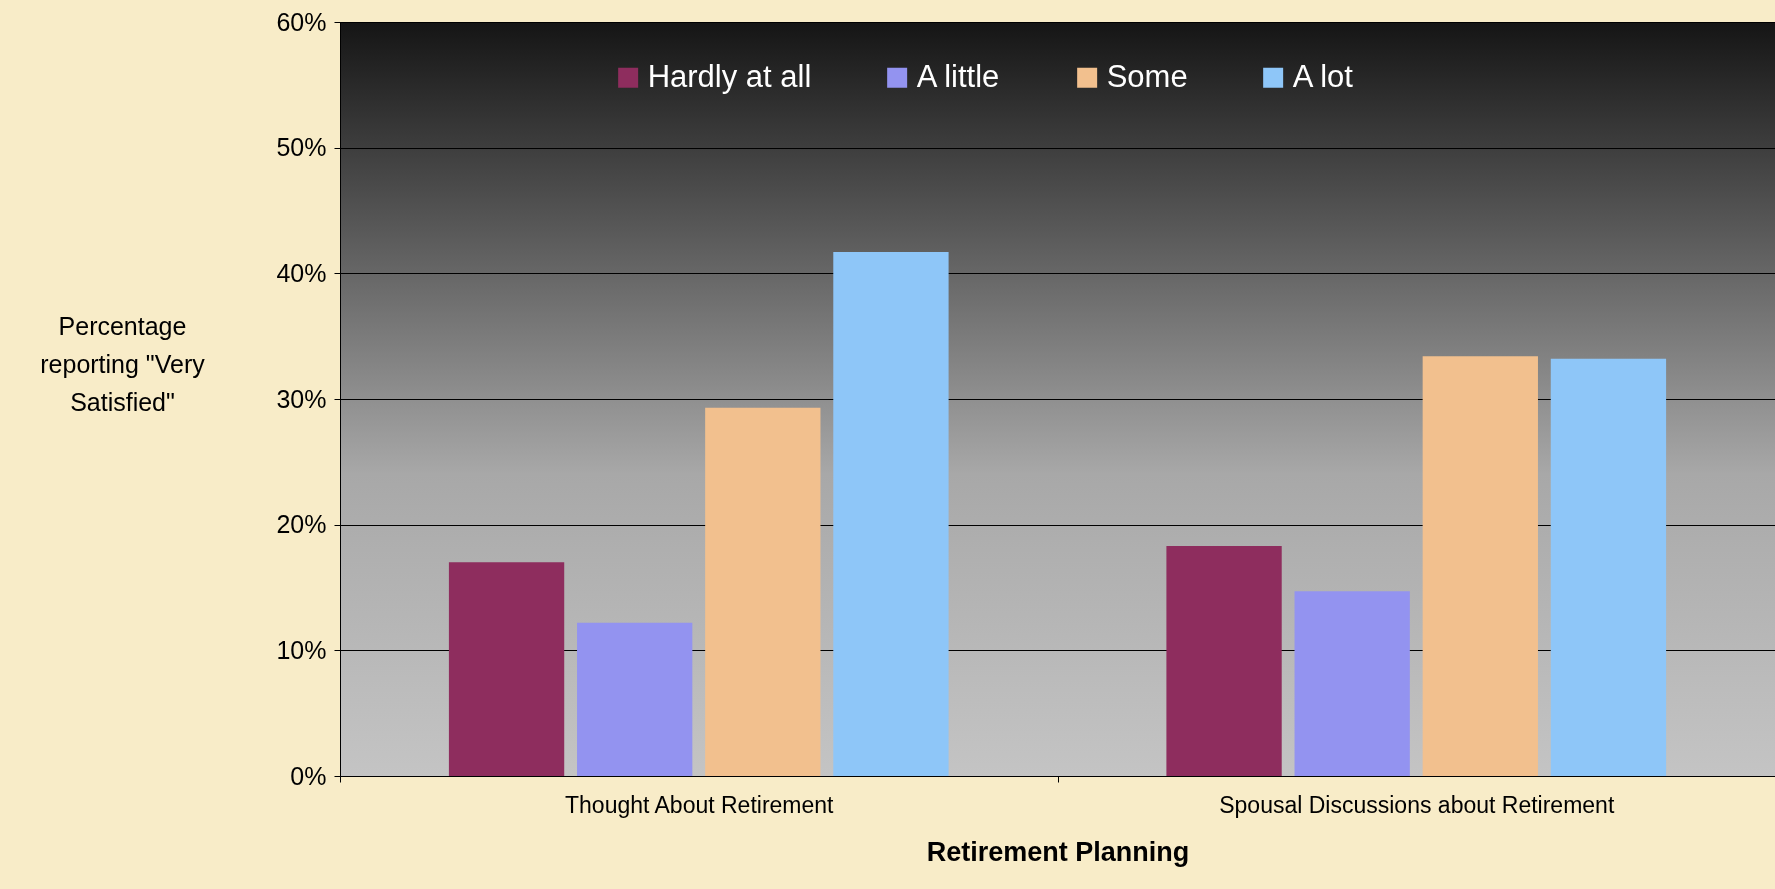 This screenshot has width=1775, height=889. Describe the element at coordinates (308, 775) in the screenshot. I see `y-tick-label: 0%` at that location.